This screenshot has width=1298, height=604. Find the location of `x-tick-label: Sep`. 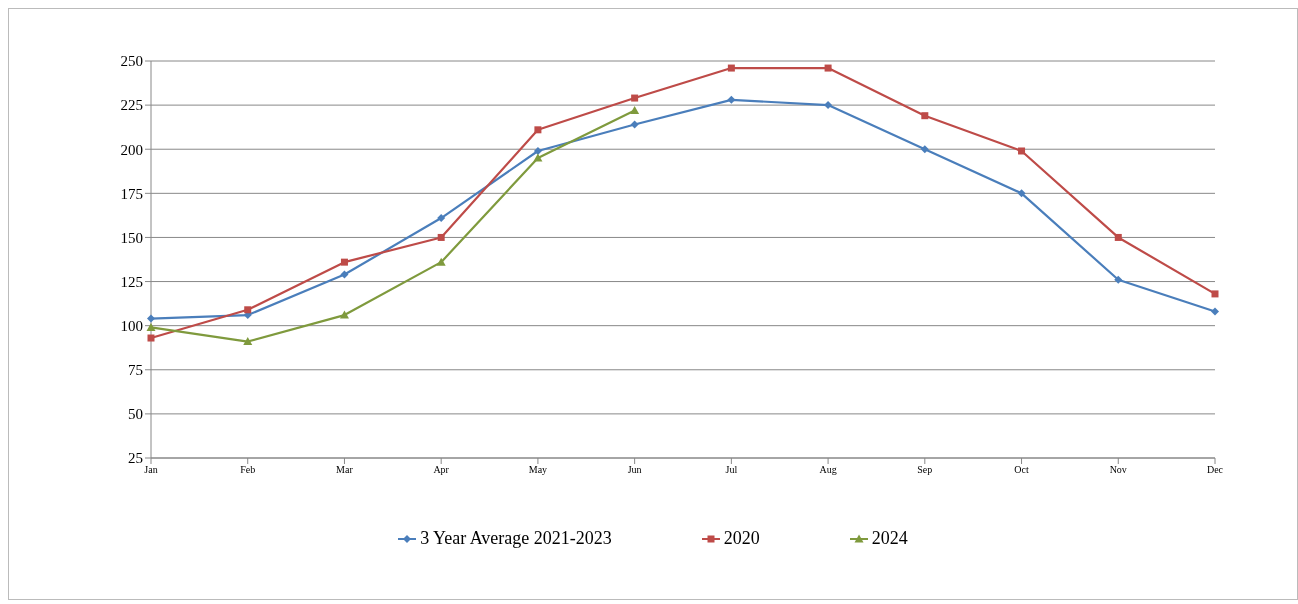

x-tick-label: Sep is located at coordinates (925, 470).